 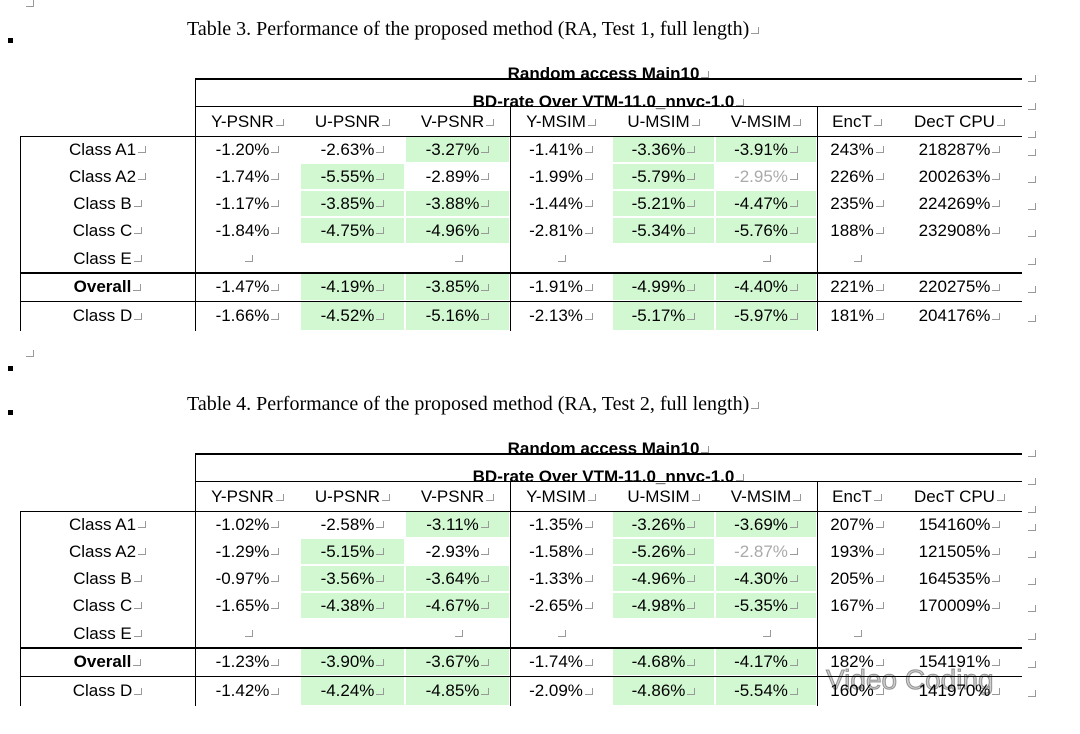 What do you see at coordinates (663, 605) in the screenshot?
I see `table-cell: -4.98%` at bounding box center [663, 605].